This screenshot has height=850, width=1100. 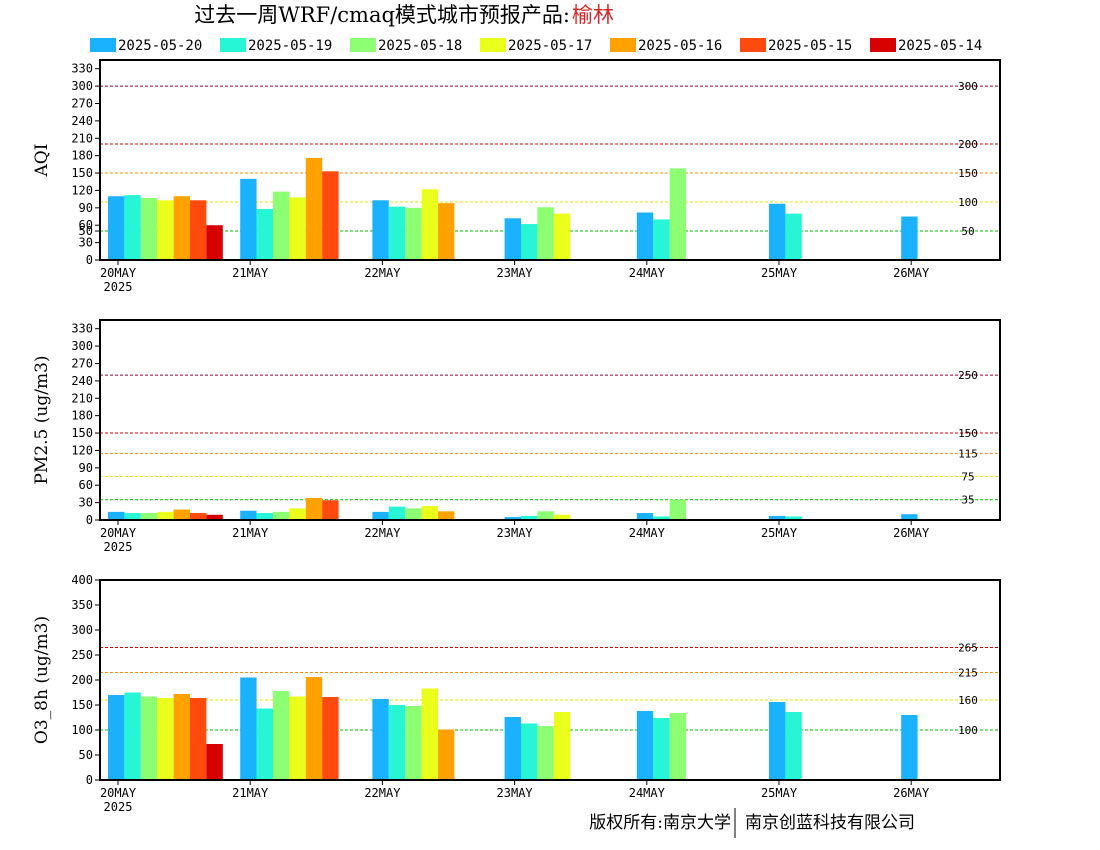 What do you see at coordinates (382, 15) in the screenshot?
I see `chart-title: 过去一周WRF/cmaq模式城市预报产品:` at bounding box center [382, 15].